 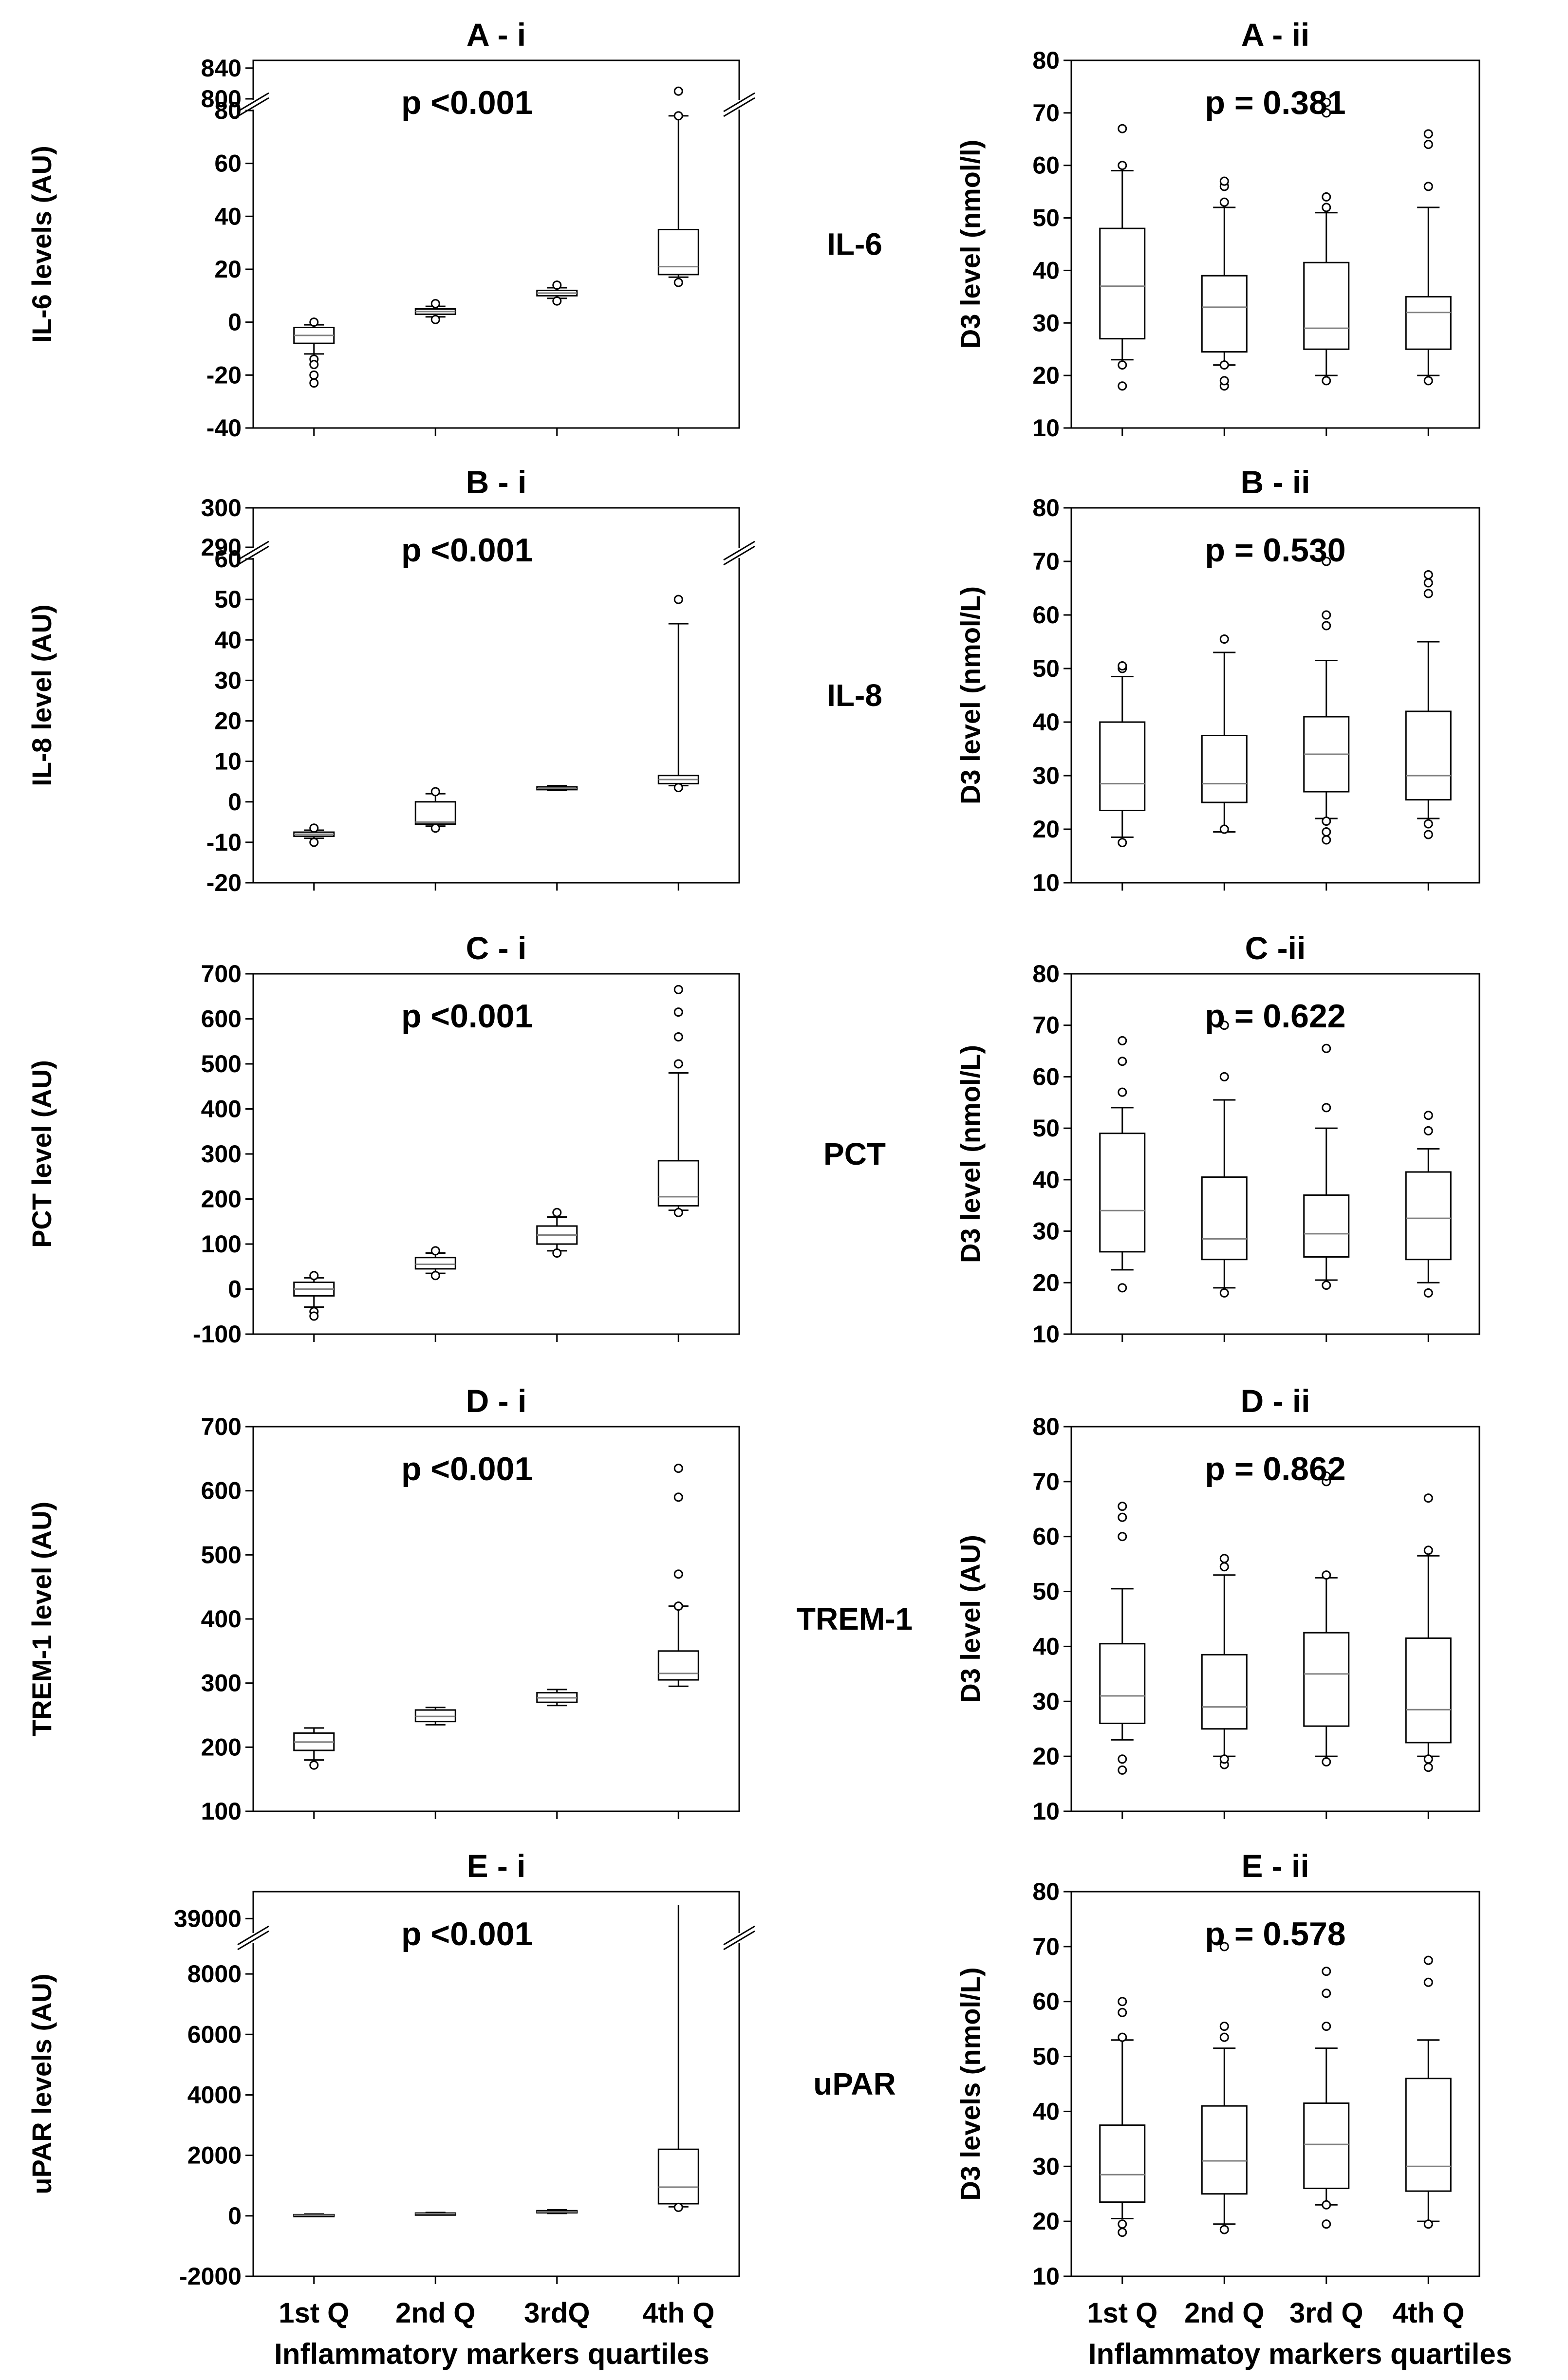 I want to click on panel-title: C -ii, so click(x=1275, y=948).